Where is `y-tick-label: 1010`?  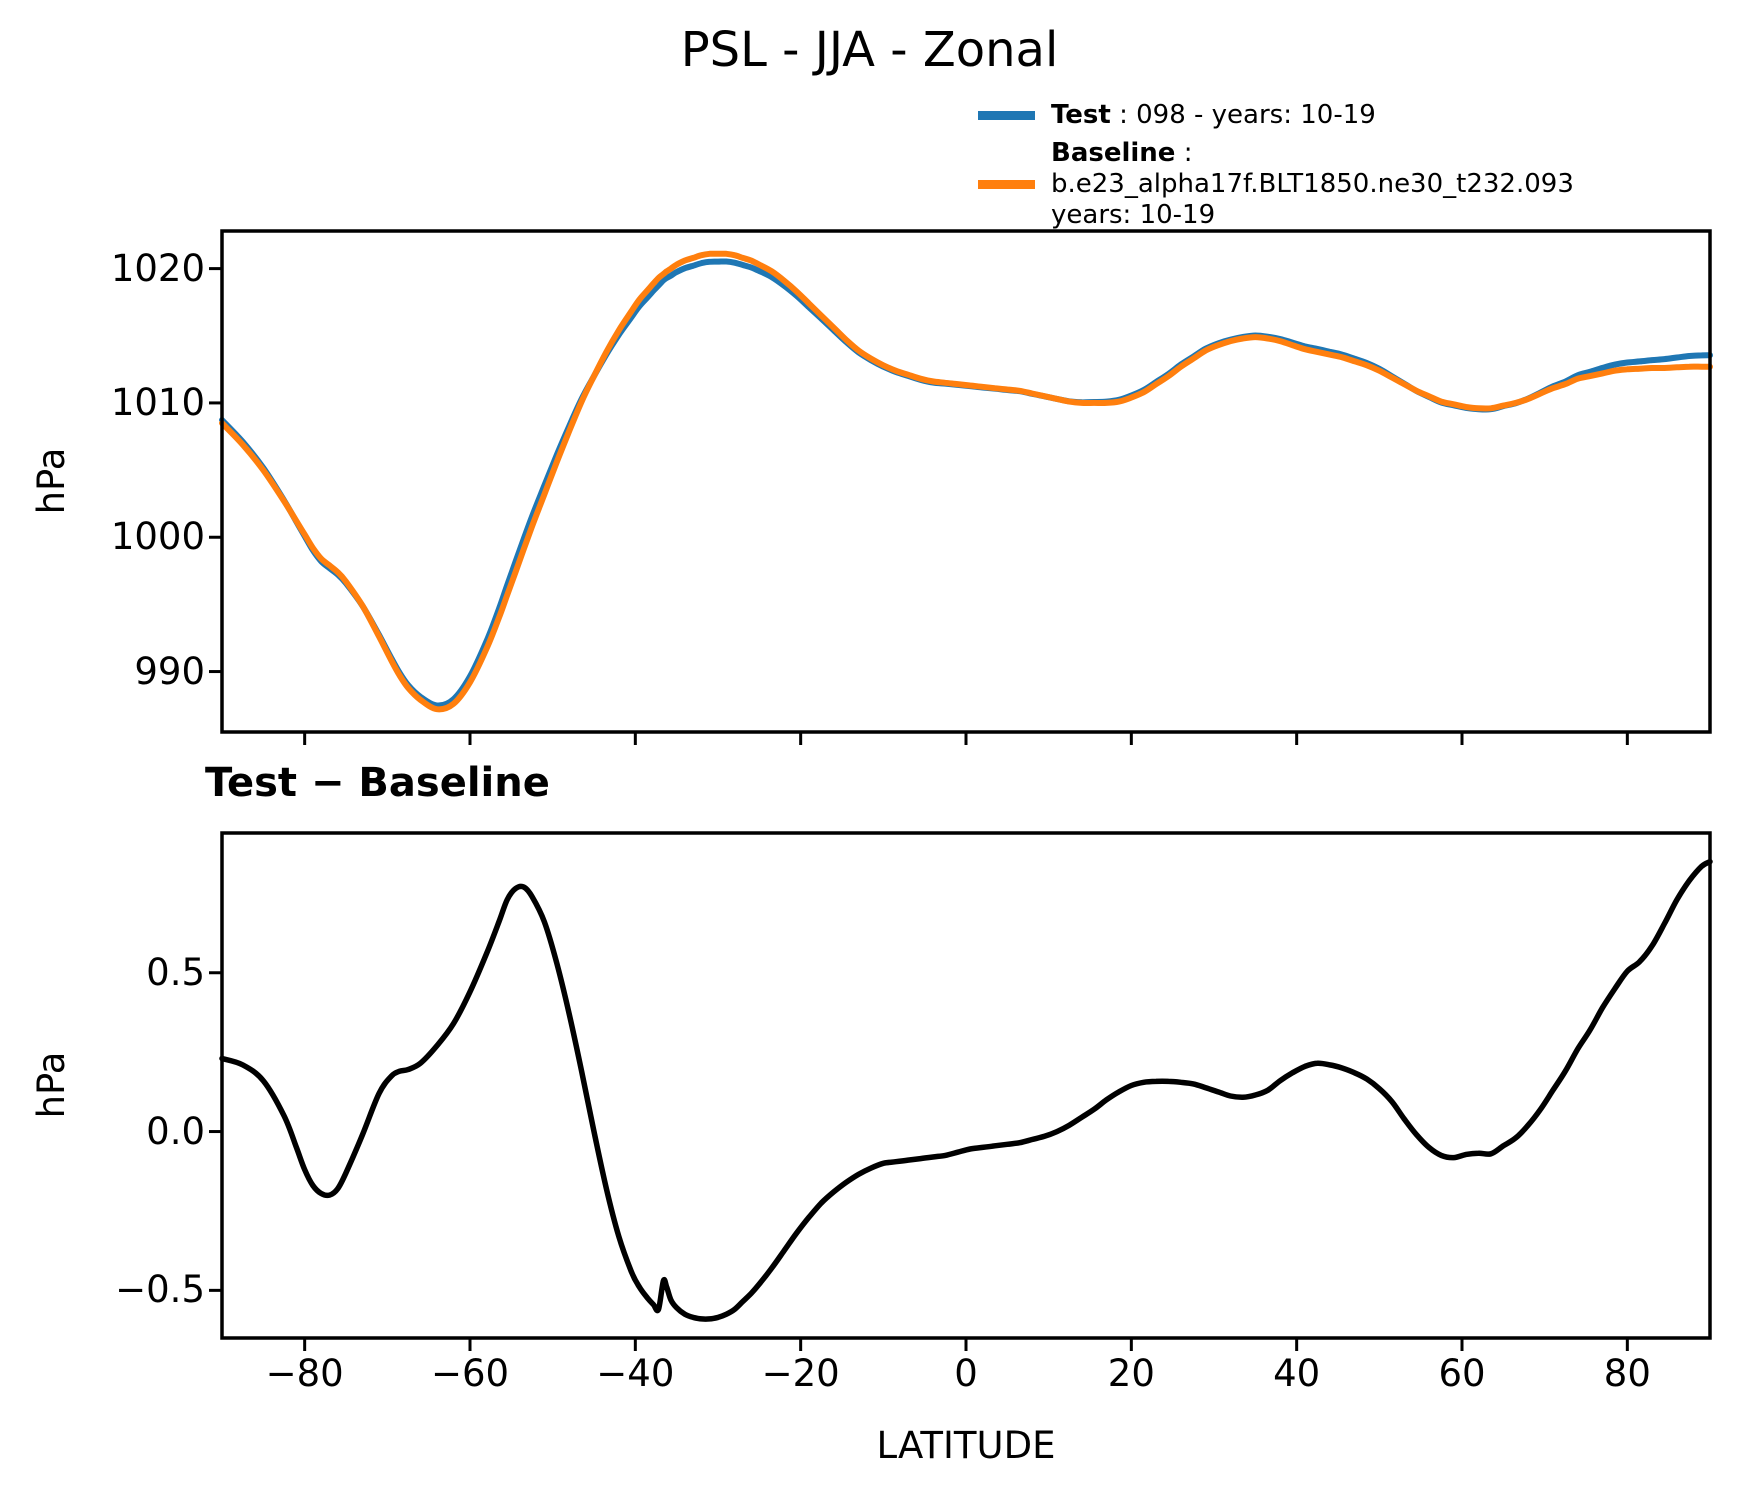
y-tick-label: 1010 is located at coordinates (157, 402).